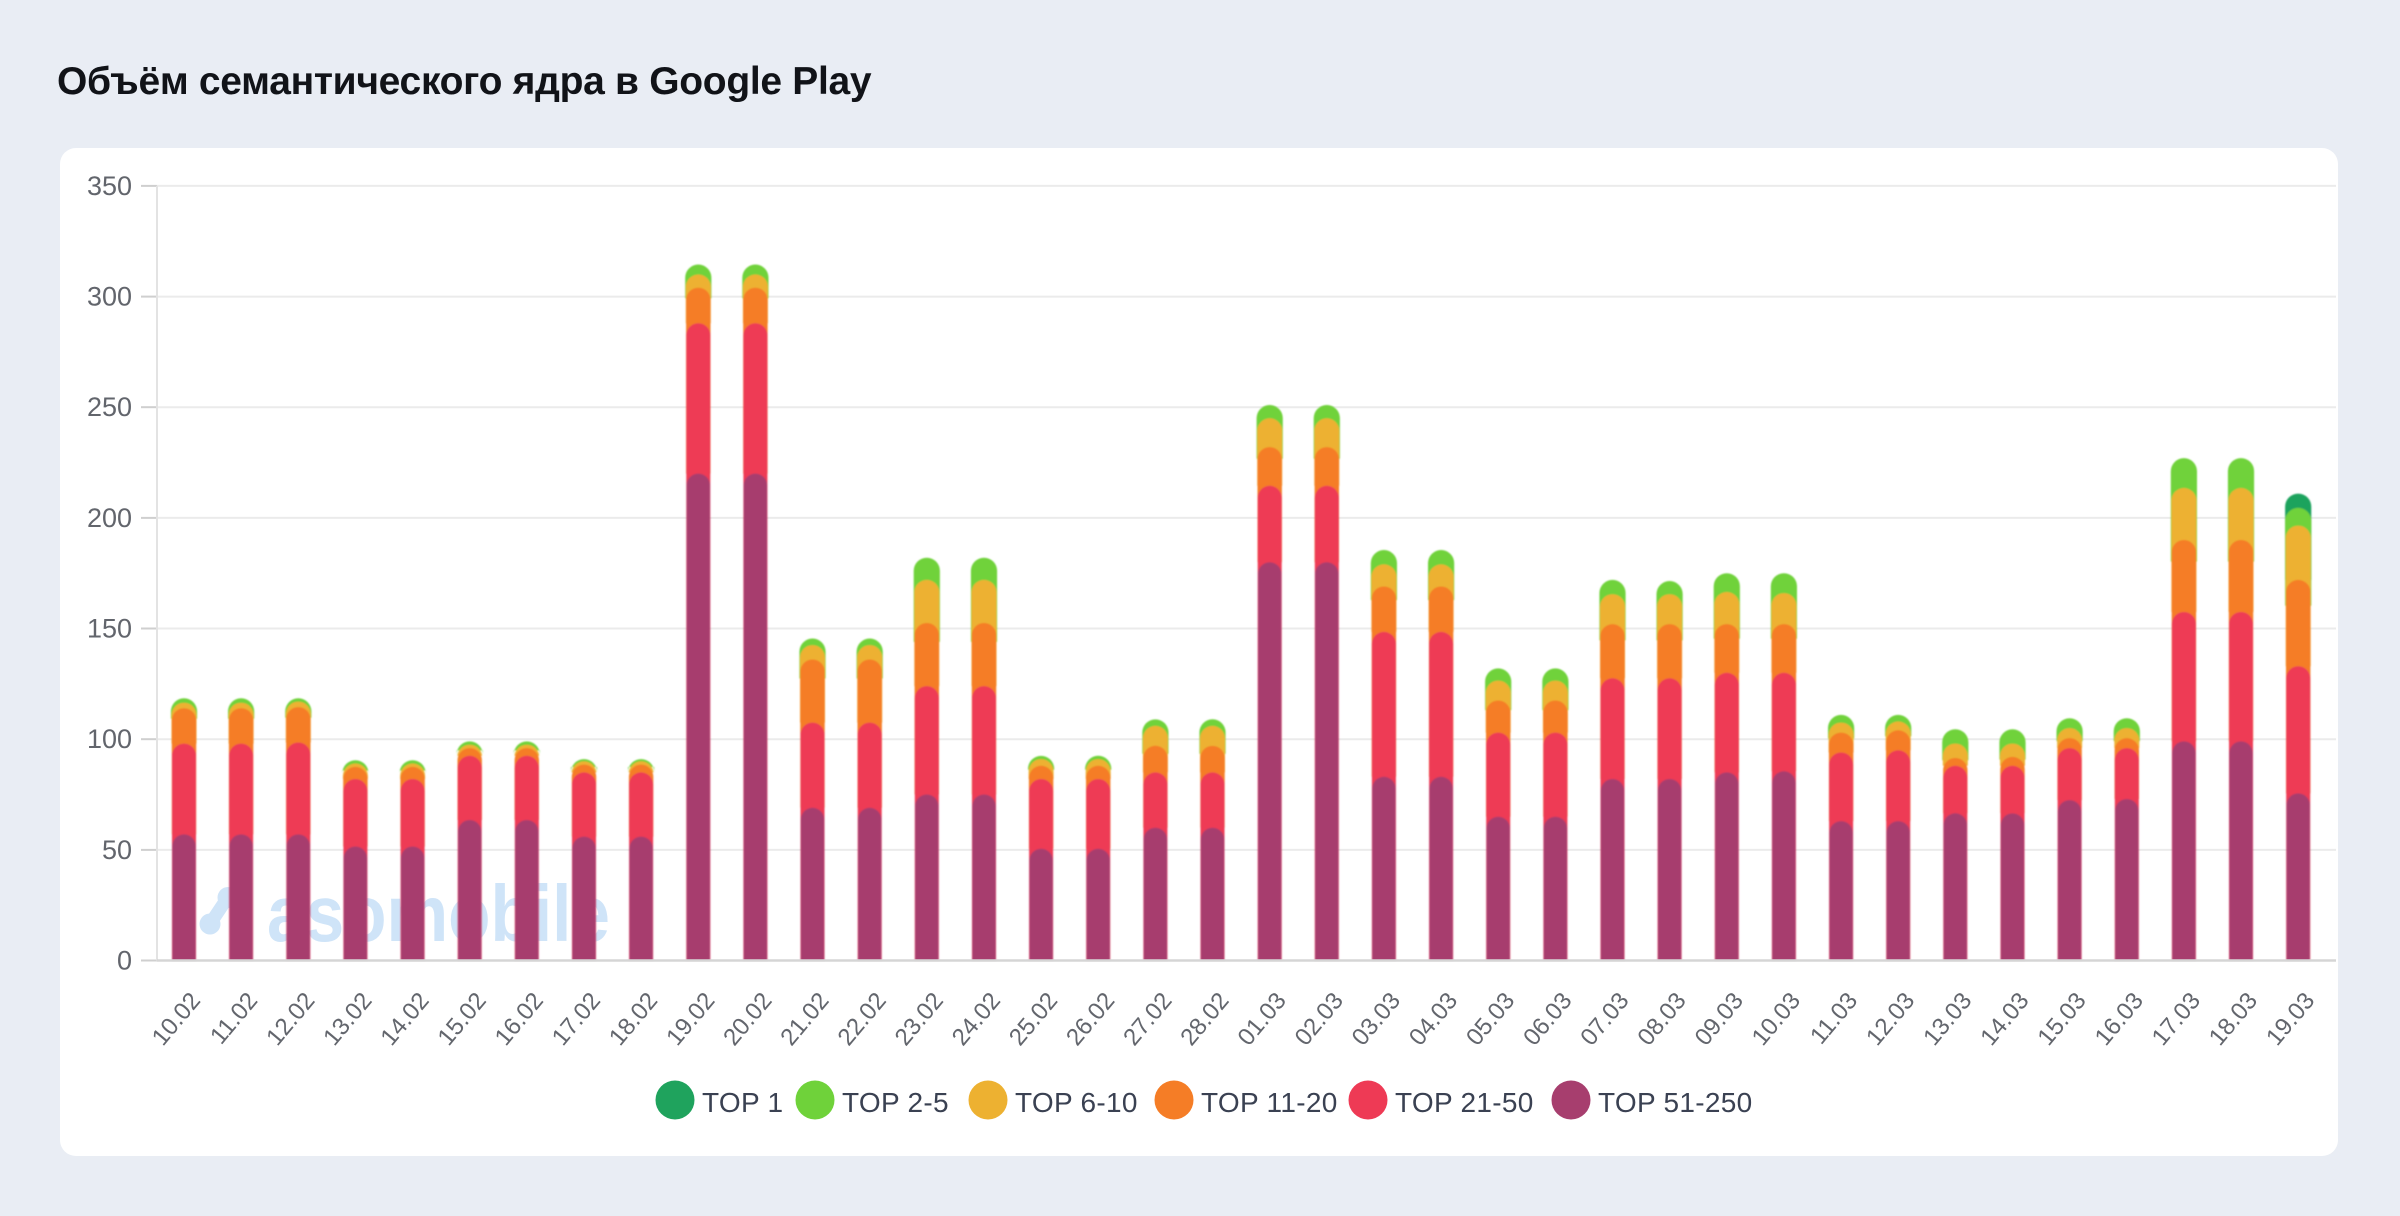  What do you see at coordinates (2176, 1019) in the screenshot?
I see `svg-text: 17.03` at bounding box center [2176, 1019].